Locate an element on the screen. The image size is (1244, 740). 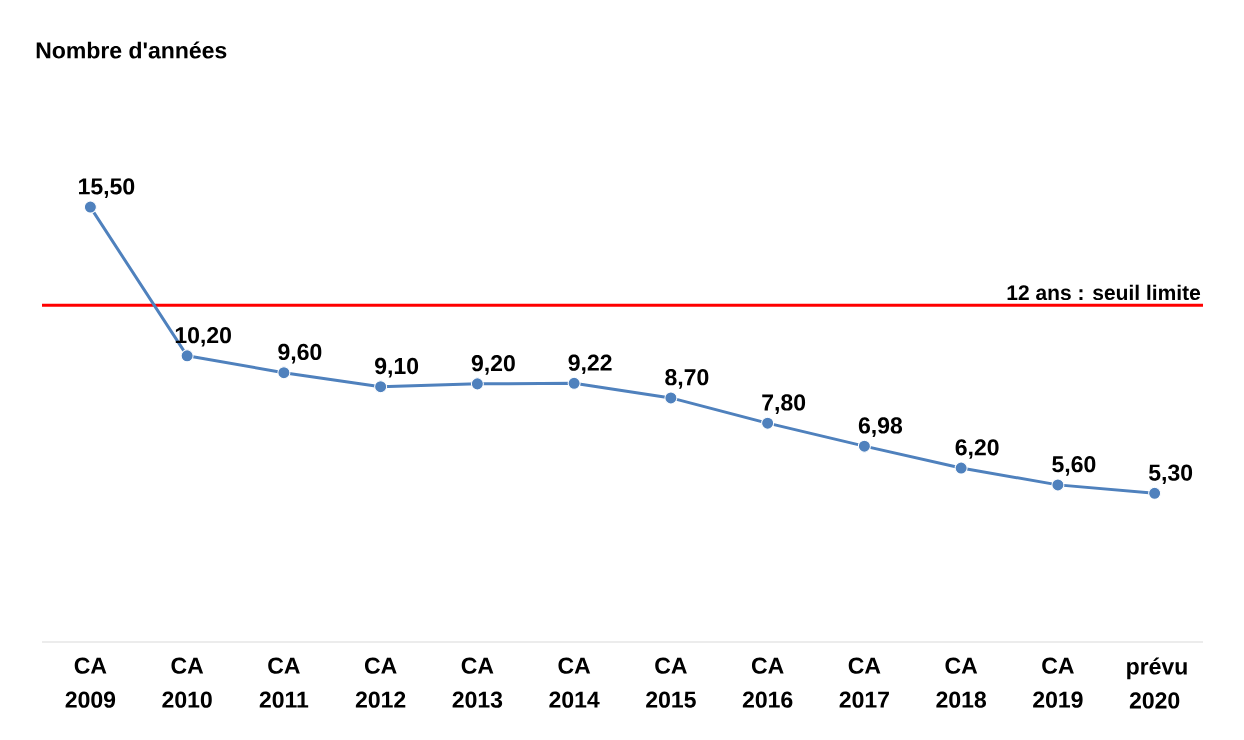
x-tick-label: CA 2016 is located at coordinates (767, 682).